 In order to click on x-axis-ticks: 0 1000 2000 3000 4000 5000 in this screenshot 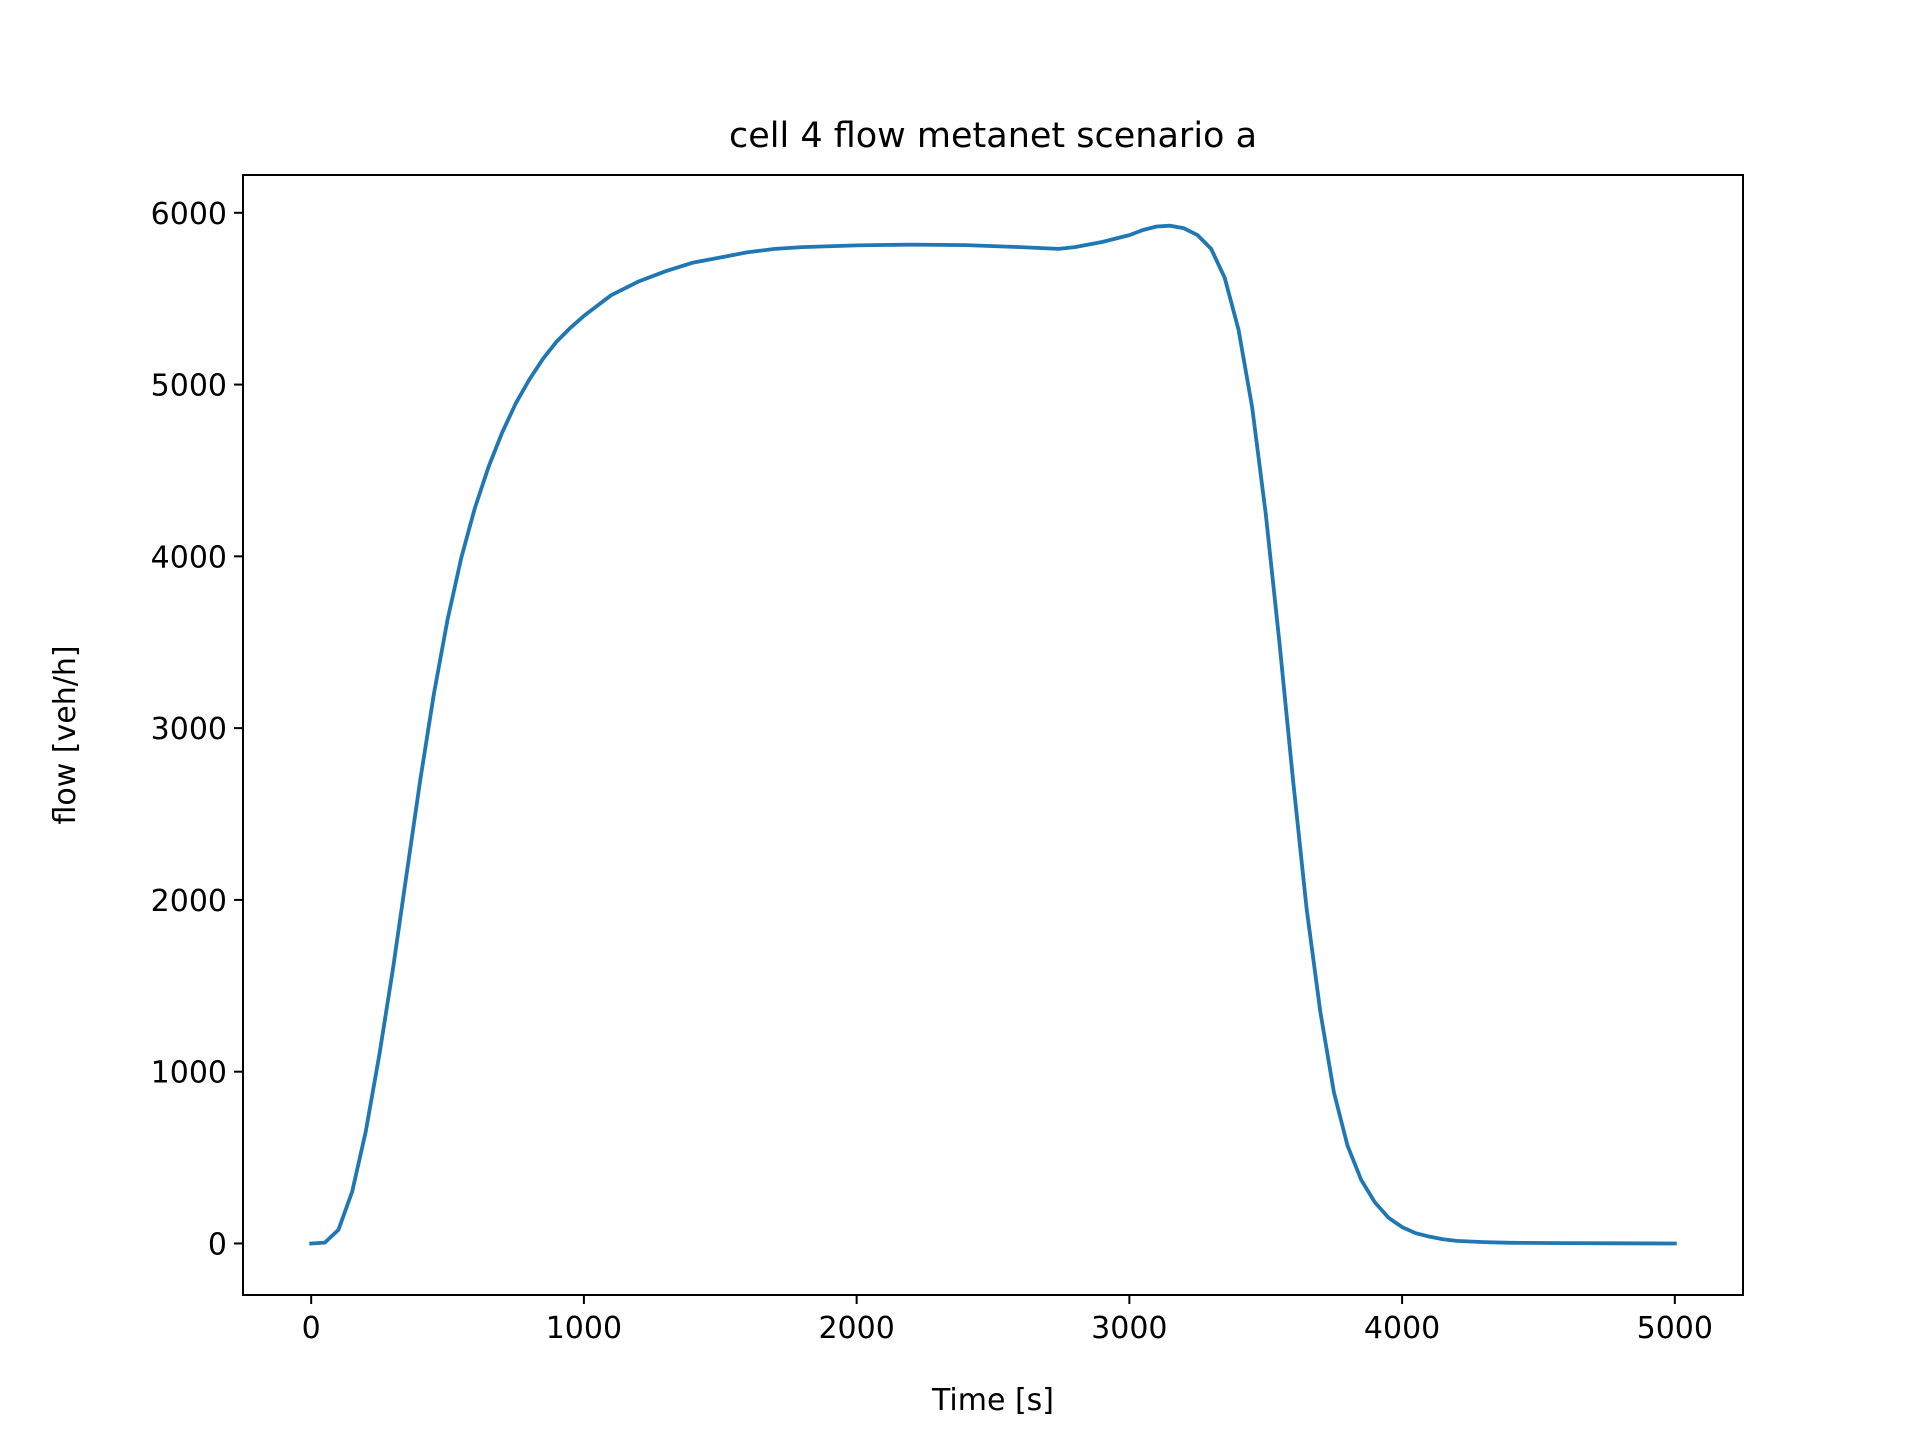, I will do `click(1007, 1320)`.